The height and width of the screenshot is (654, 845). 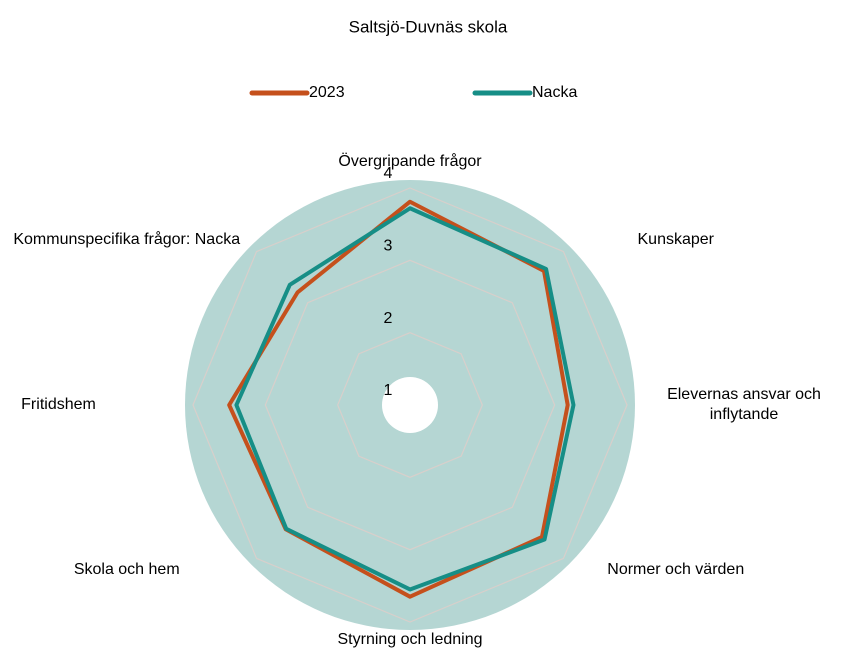 I want to click on legend-label: 2023, so click(x=327, y=92).